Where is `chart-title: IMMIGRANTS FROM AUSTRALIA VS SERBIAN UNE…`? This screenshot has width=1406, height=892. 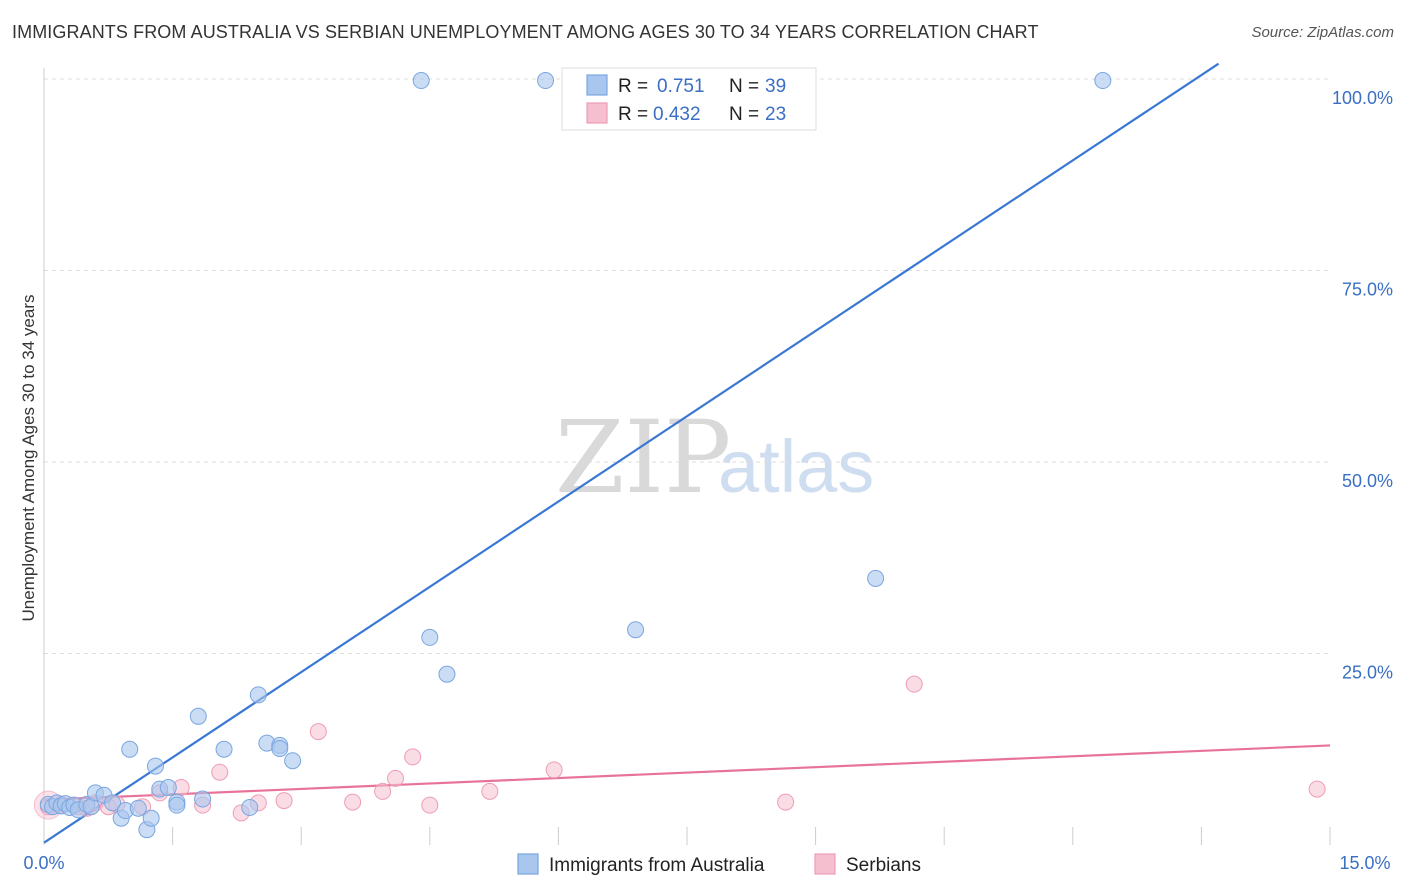
chart-title: IMMIGRANTS FROM AUSTRALIA VS SERBIAN UNE… is located at coordinates (525, 32).